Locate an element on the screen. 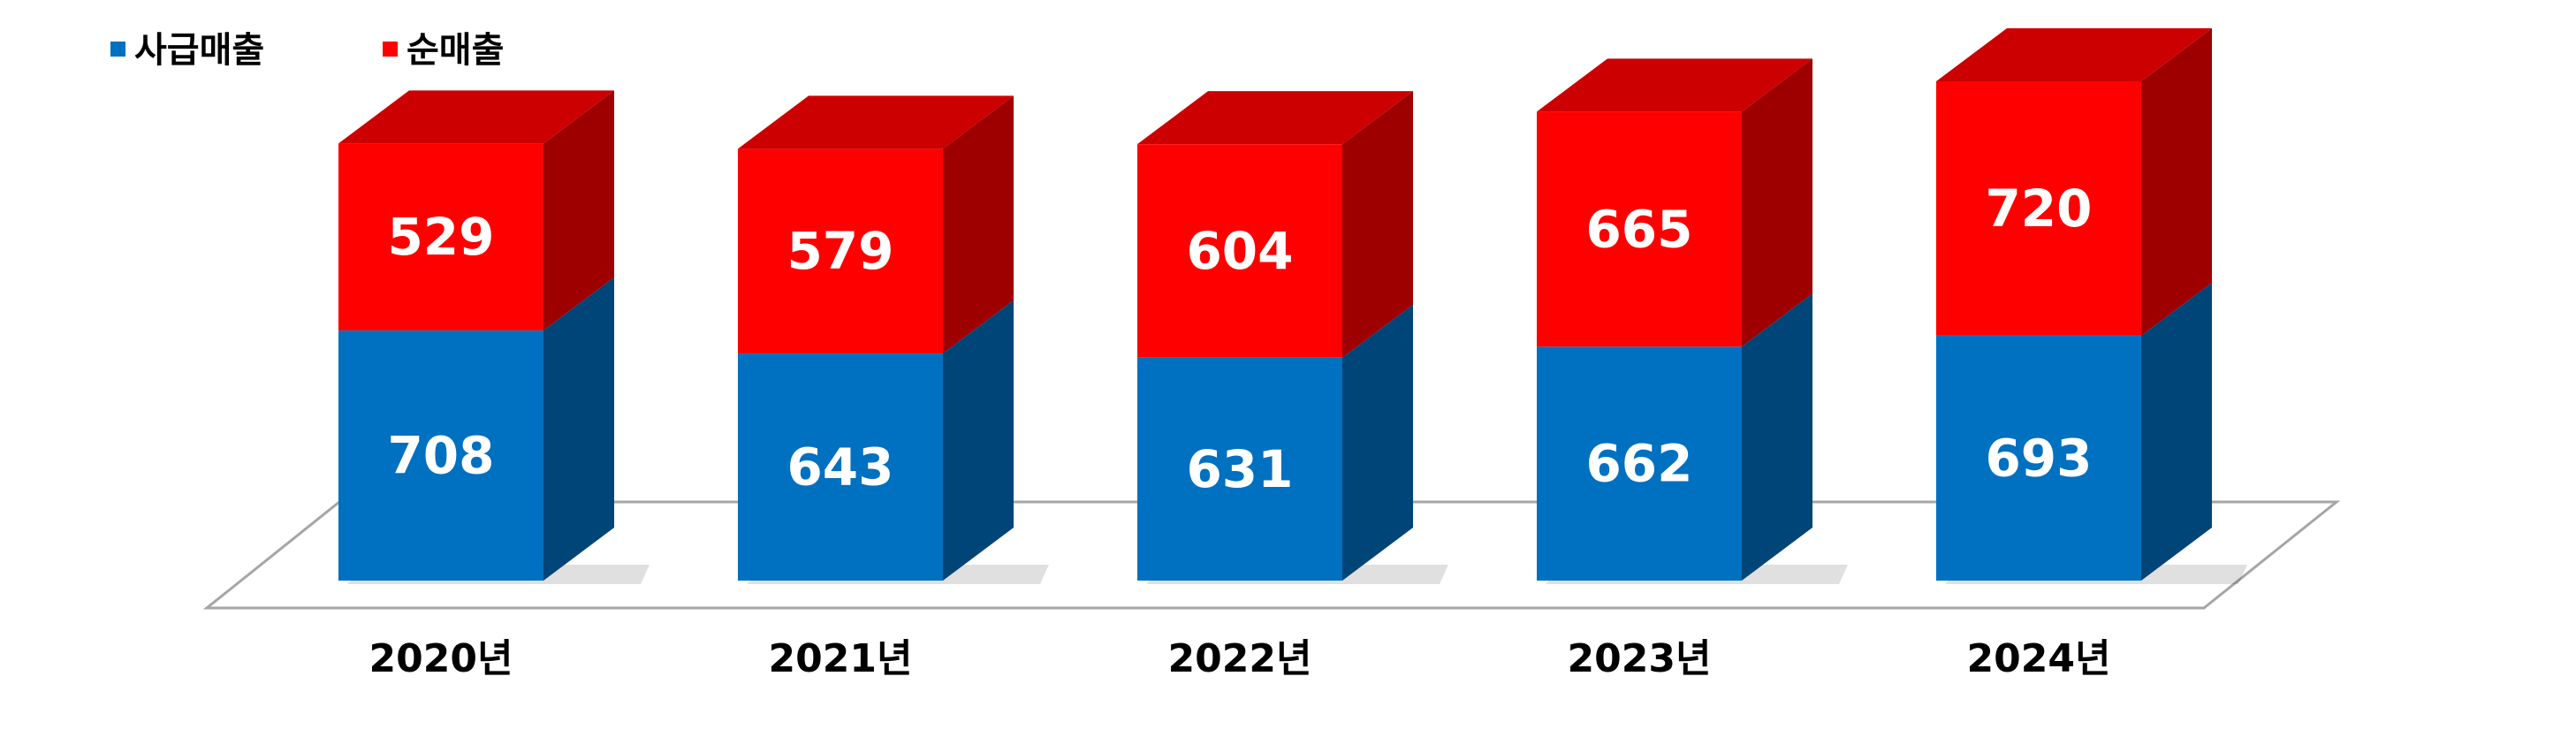  data-label-사급매출-2021년: 643 is located at coordinates (839, 467).